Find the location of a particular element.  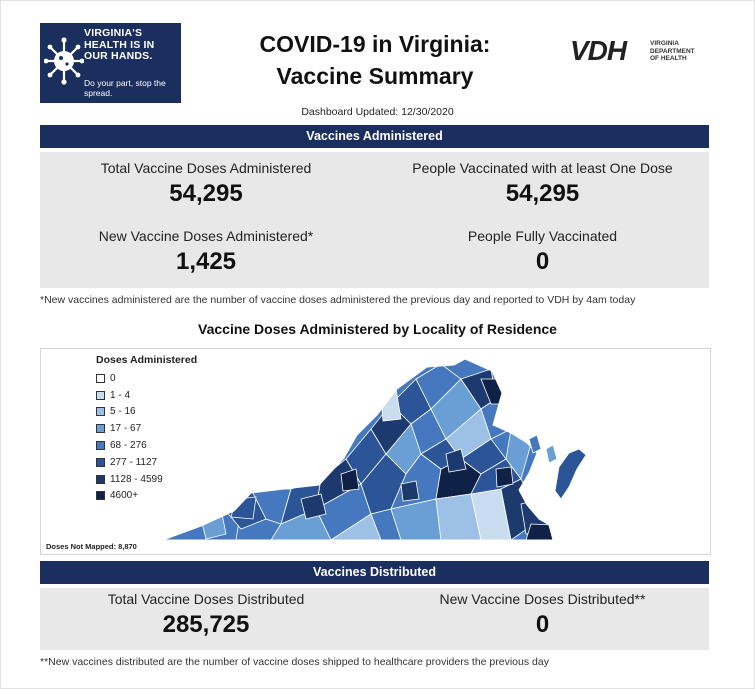

legend-label: 277 - 1127 is located at coordinates (134, 462).